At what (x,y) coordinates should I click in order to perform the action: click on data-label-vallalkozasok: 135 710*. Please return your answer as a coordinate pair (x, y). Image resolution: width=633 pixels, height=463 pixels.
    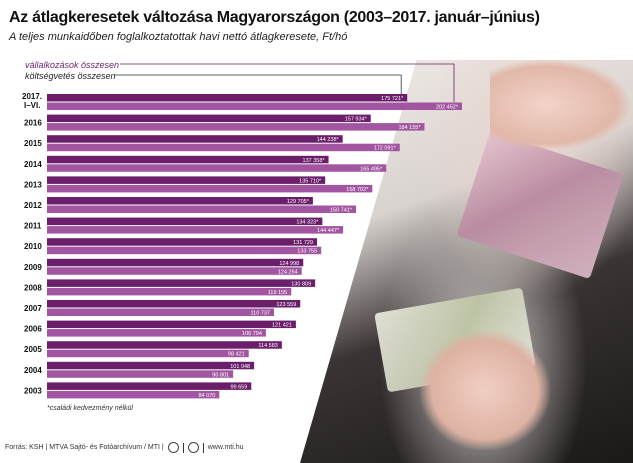
    Looking at the image, I should click on (310, 181).